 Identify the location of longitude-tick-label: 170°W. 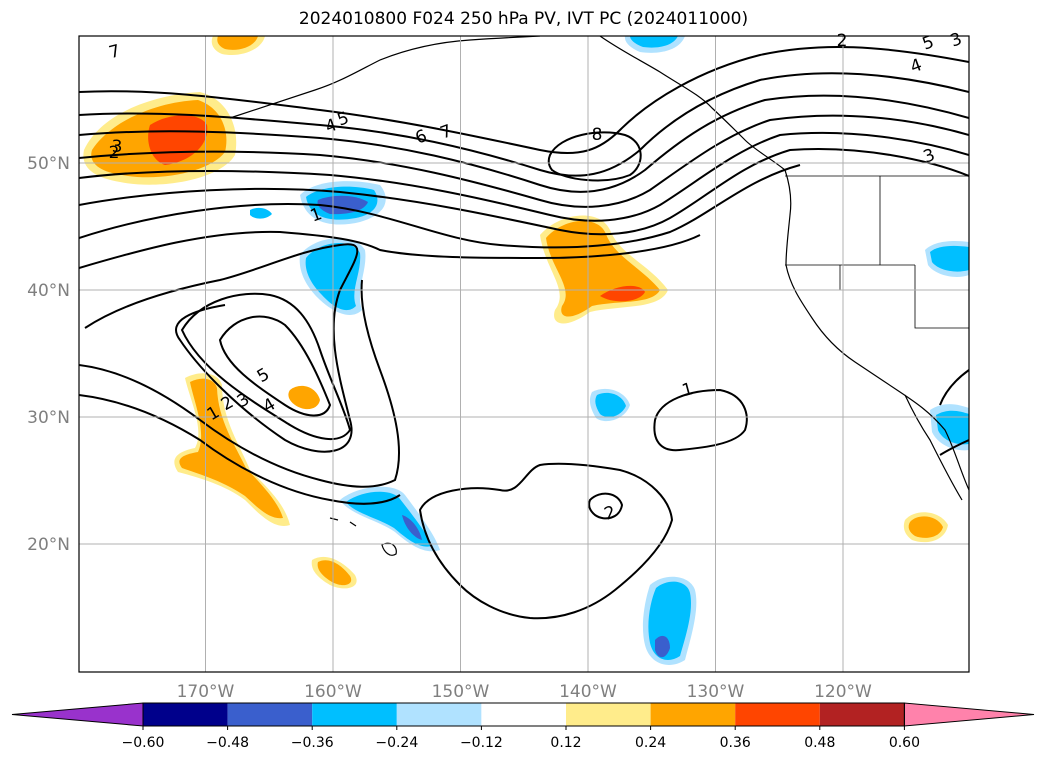
(206, 692).